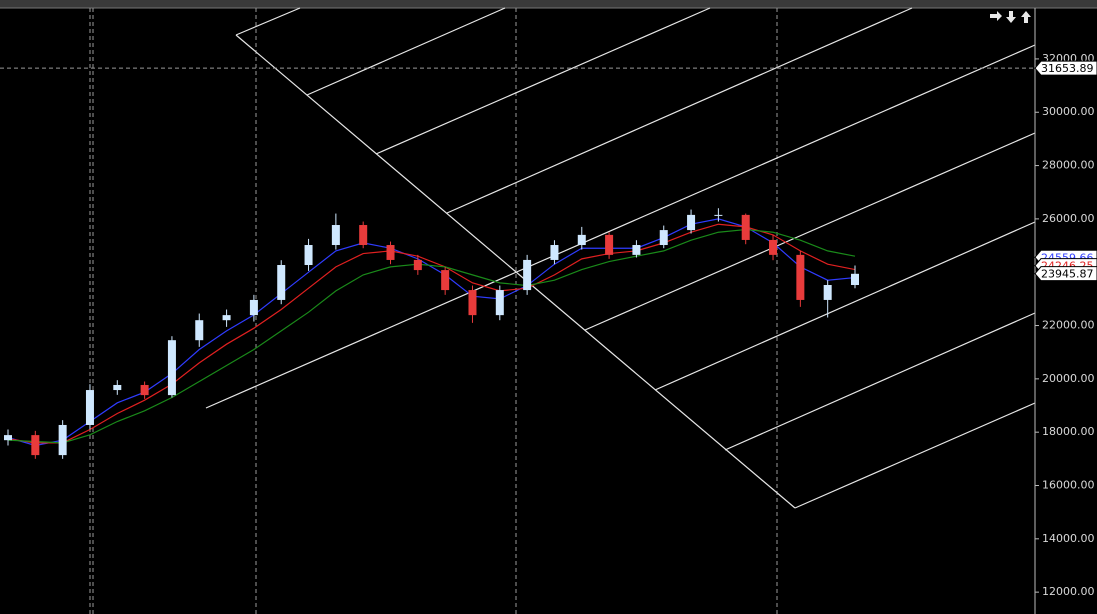 The width and height of the screenshot is (1097, 614). Describe the element at coordinates (1068, 218) in the screenshot. I see `y-tick-label: 26000.00` at that location.